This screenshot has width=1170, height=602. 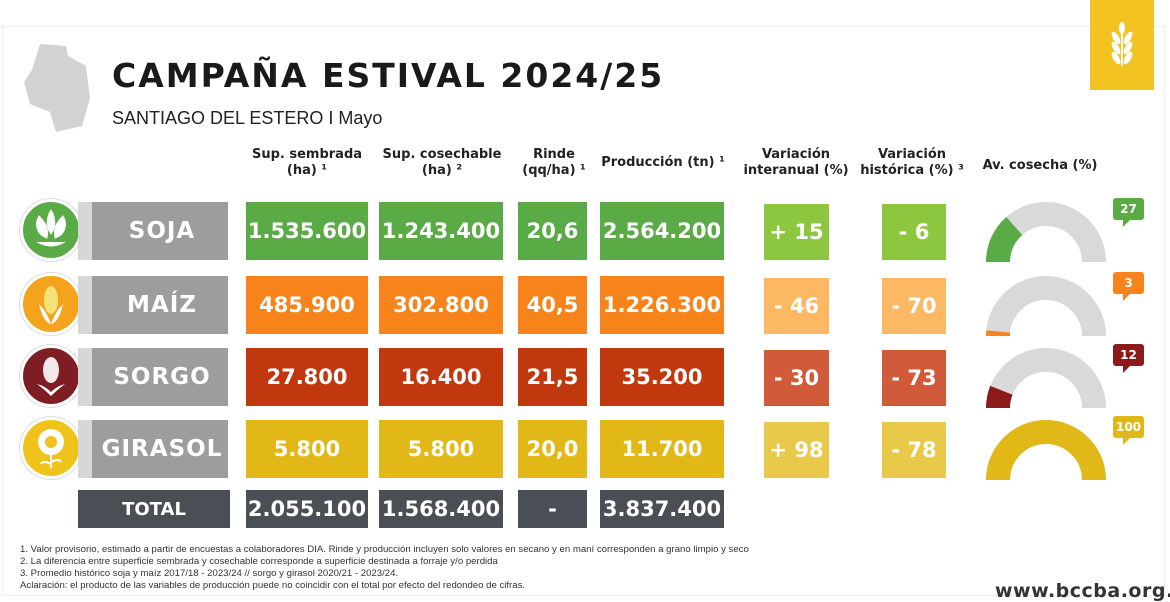 I want to click on crop-name: GIRASOL, so click(x=153, y=449).